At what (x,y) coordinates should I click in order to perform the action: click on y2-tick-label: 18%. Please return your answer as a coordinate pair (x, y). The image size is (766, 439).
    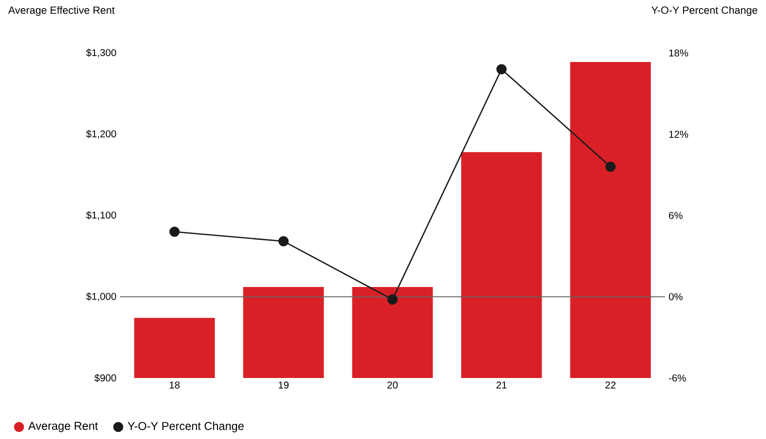
    Looking at the image, I should click on (678, 53).